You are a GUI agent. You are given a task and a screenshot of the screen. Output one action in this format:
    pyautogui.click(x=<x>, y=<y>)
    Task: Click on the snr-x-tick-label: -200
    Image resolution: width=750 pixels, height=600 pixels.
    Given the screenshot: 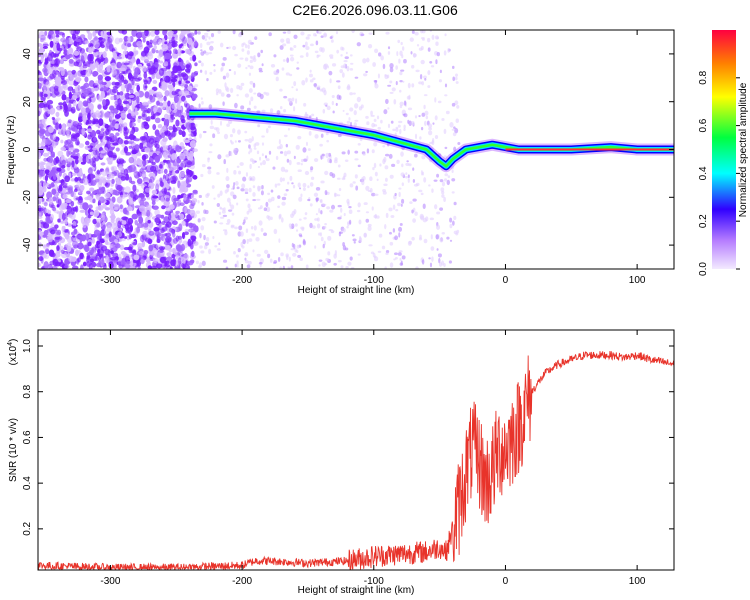 What is the action you would take?
    pyautogui.click(x=242, y=581)
    